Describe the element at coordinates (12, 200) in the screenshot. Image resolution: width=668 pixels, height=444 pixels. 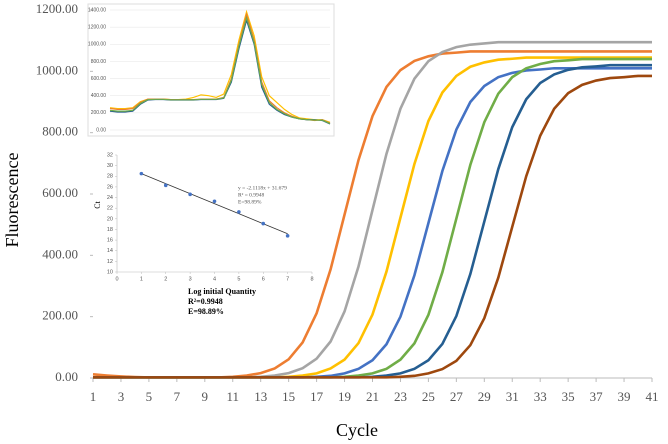
I see `y-axis-label: Fluorescence` at that location.